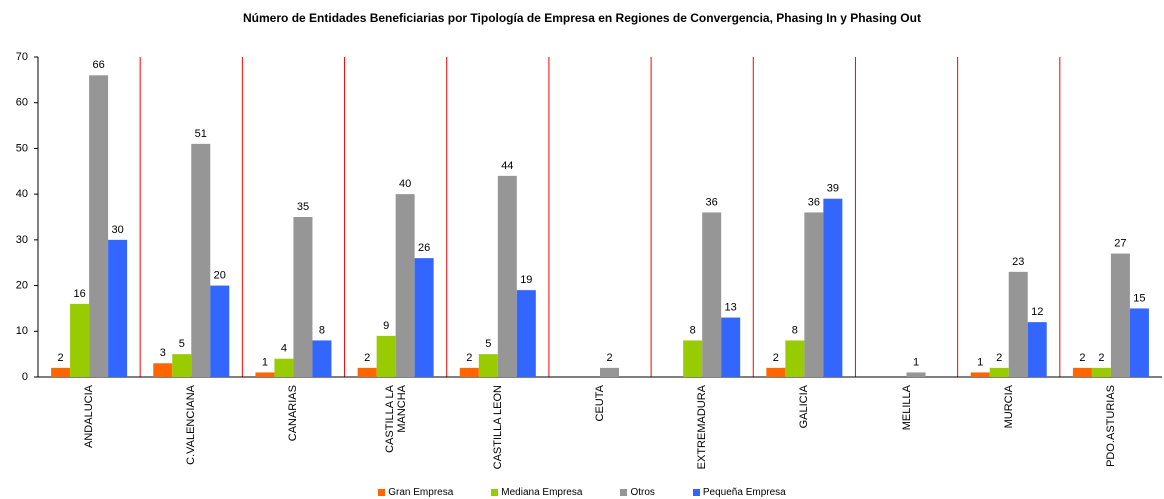  What do you see at coordinates (22, 103) in the screenshot?
I see `y-tick-label: 60` at bounding box center [22, 103].